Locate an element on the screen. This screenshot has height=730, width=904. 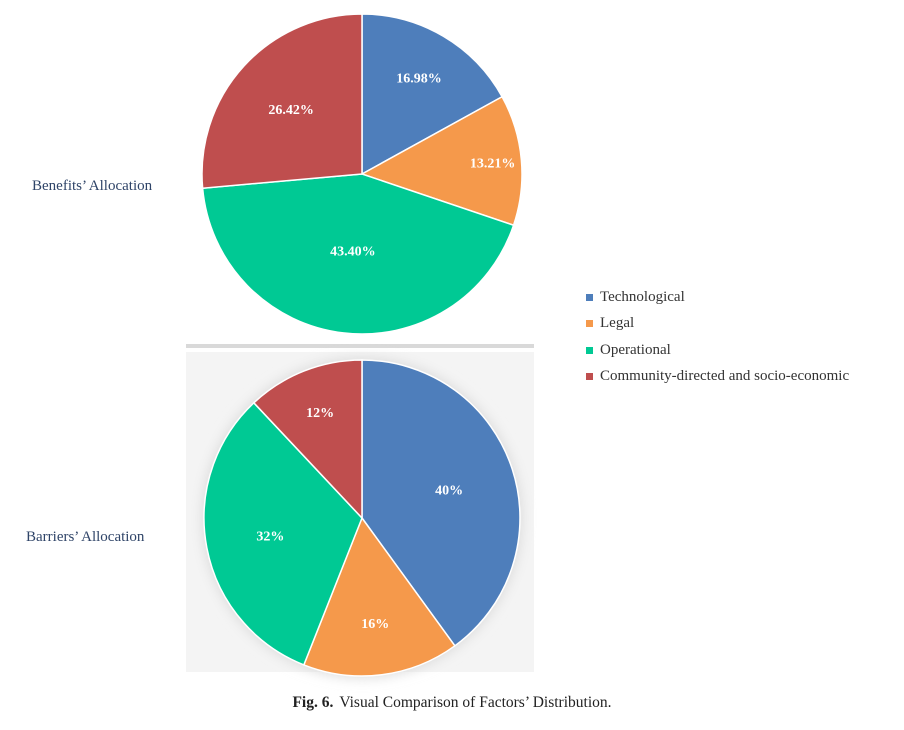
legend-label-community: Community-directed and socio-economic is located at coordinates (725, 376).